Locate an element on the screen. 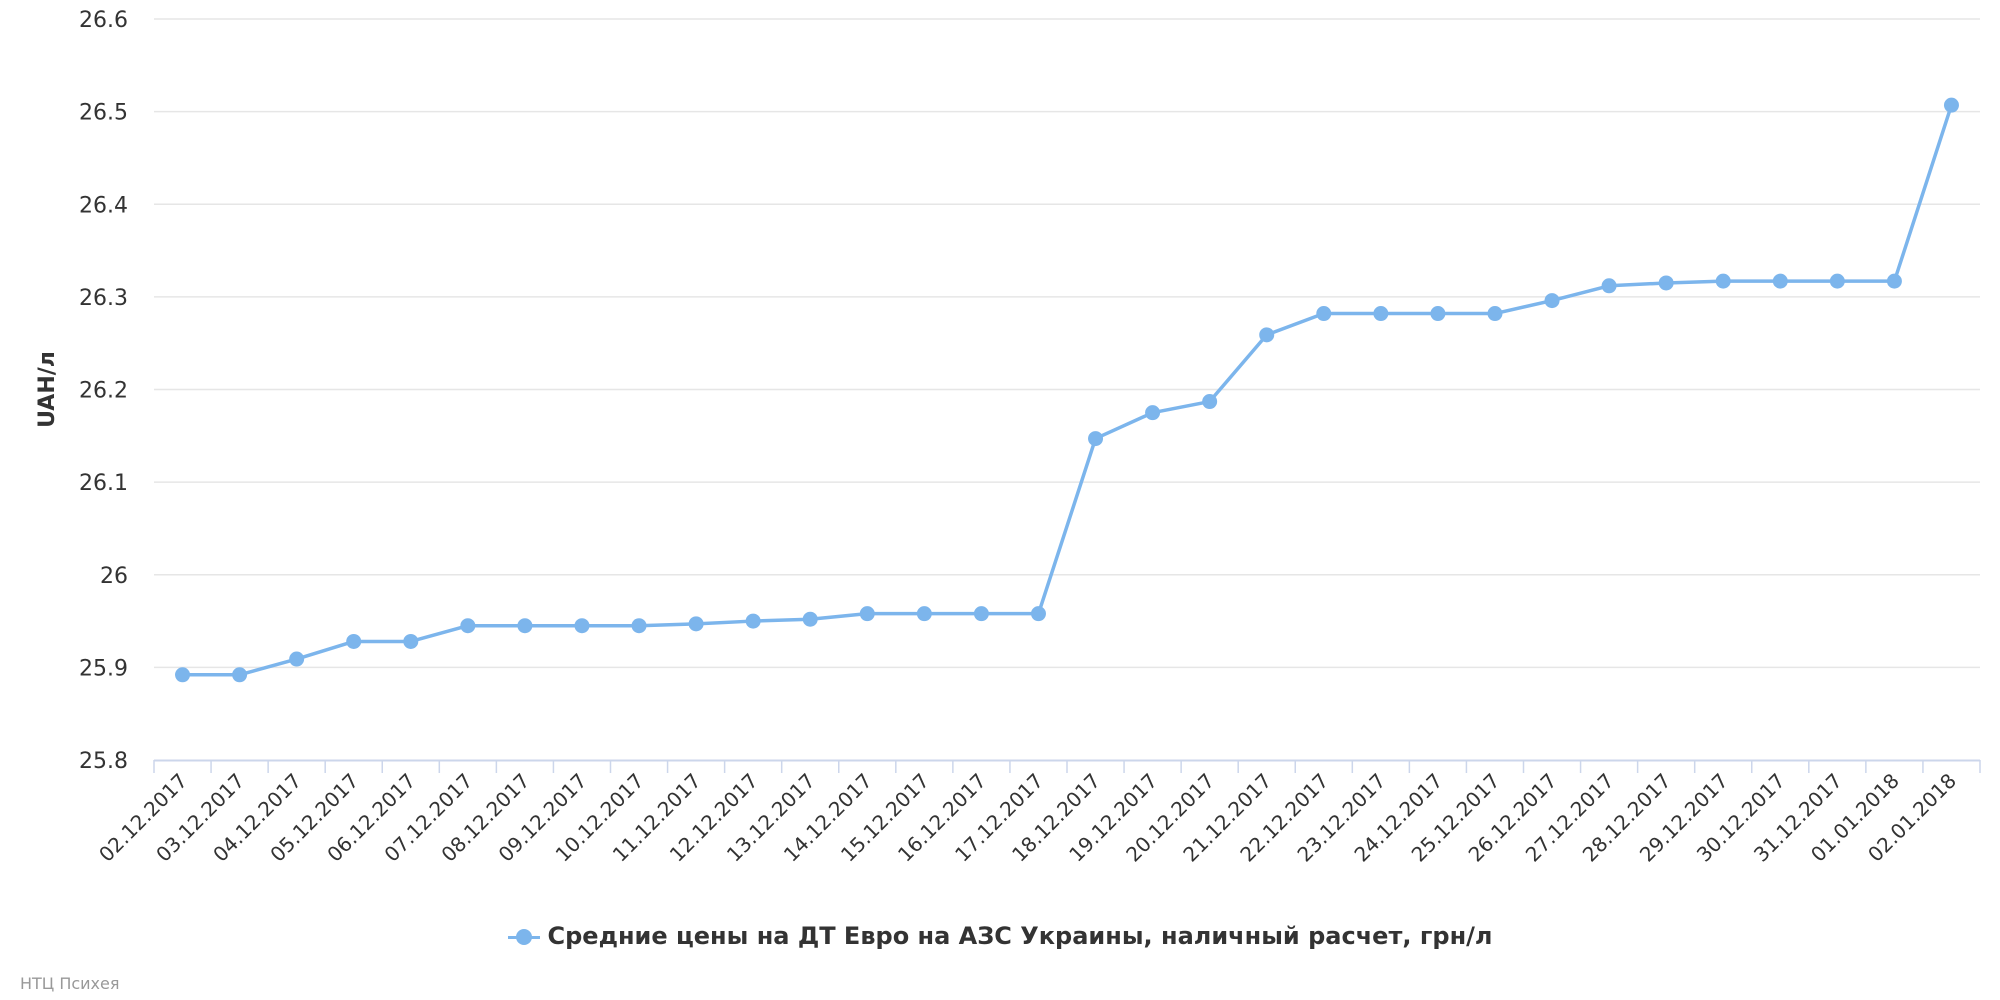 This screenshot has width=2000, height=1000. y-tick-label: 26.6 is located at coordinates (103, 20).